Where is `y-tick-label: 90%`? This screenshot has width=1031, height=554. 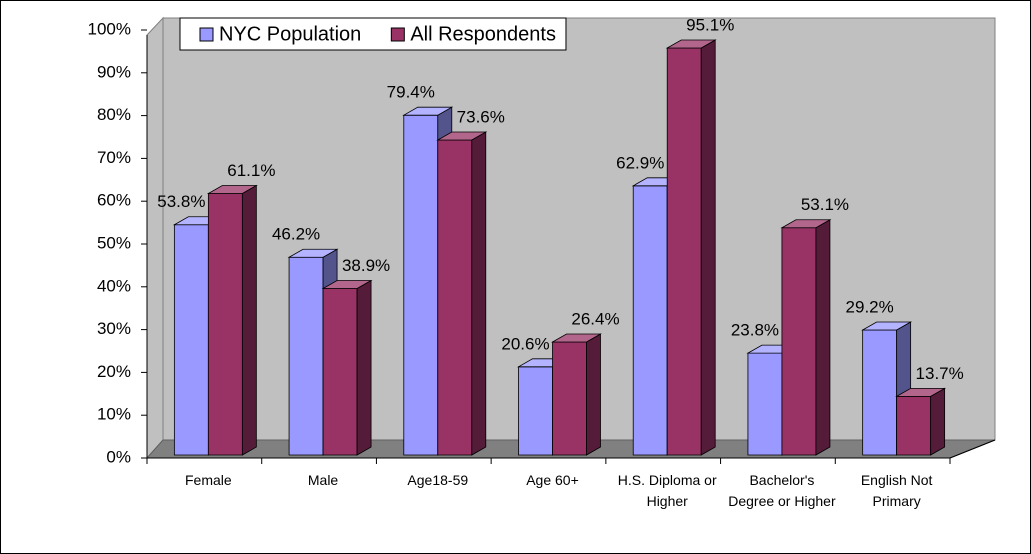
y-tick-label: 90% is located at coordinates (114, 71).